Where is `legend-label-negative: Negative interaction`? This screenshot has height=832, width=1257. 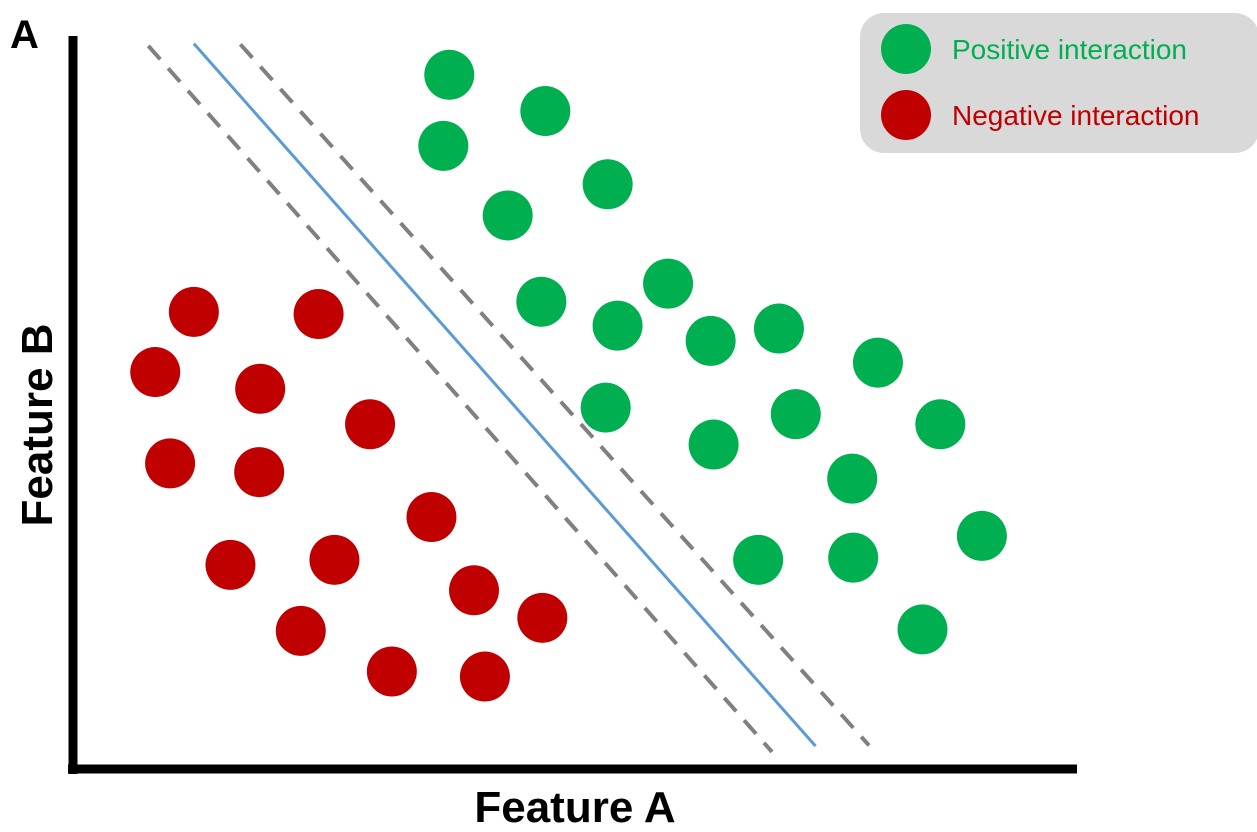
legend-label-negative: Negative interaction is located at coordinates (1075, 115).